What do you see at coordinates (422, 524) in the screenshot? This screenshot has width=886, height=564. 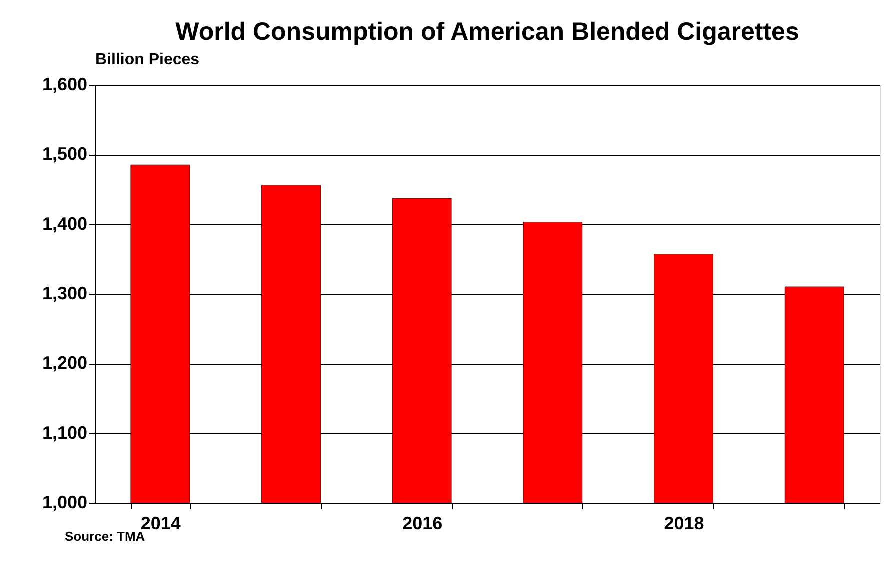 I see `x-tick-label: 2016` at bounding box center [422, 524].